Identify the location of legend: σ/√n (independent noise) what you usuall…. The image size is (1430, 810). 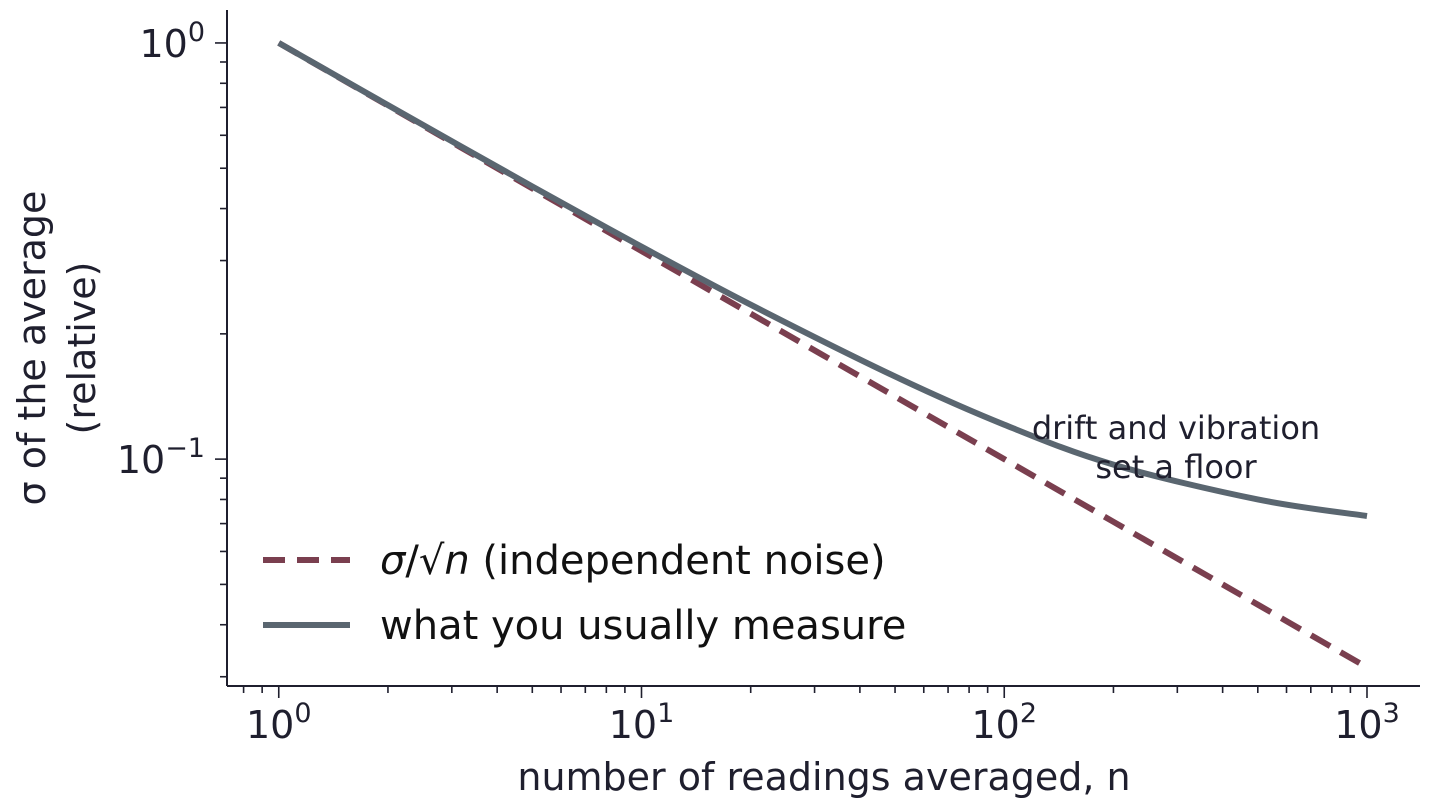
(584, 593).